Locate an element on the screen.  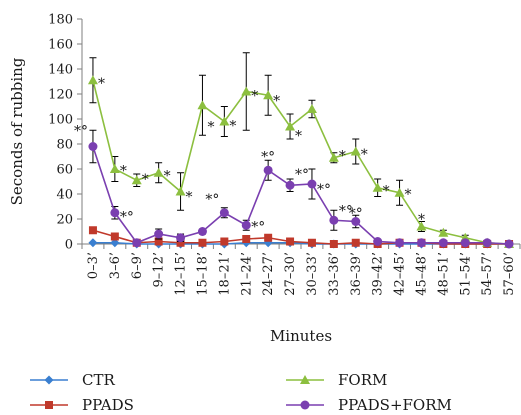
x-tick-label: 3–6’ is located at coordinates (115, 265).